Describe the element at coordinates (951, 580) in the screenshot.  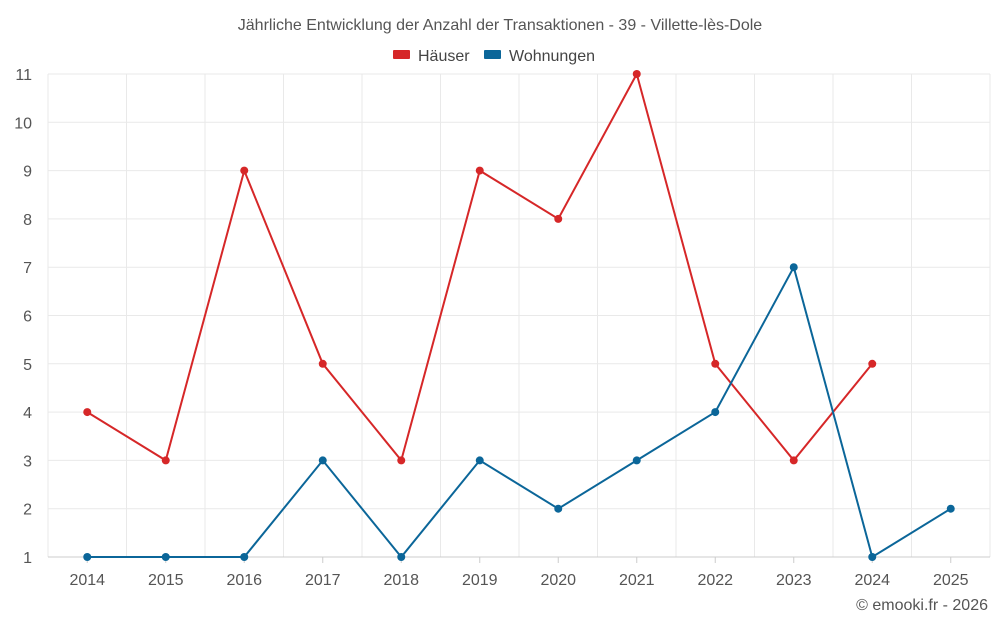
I see `x-tick-label: 2025` at that location.